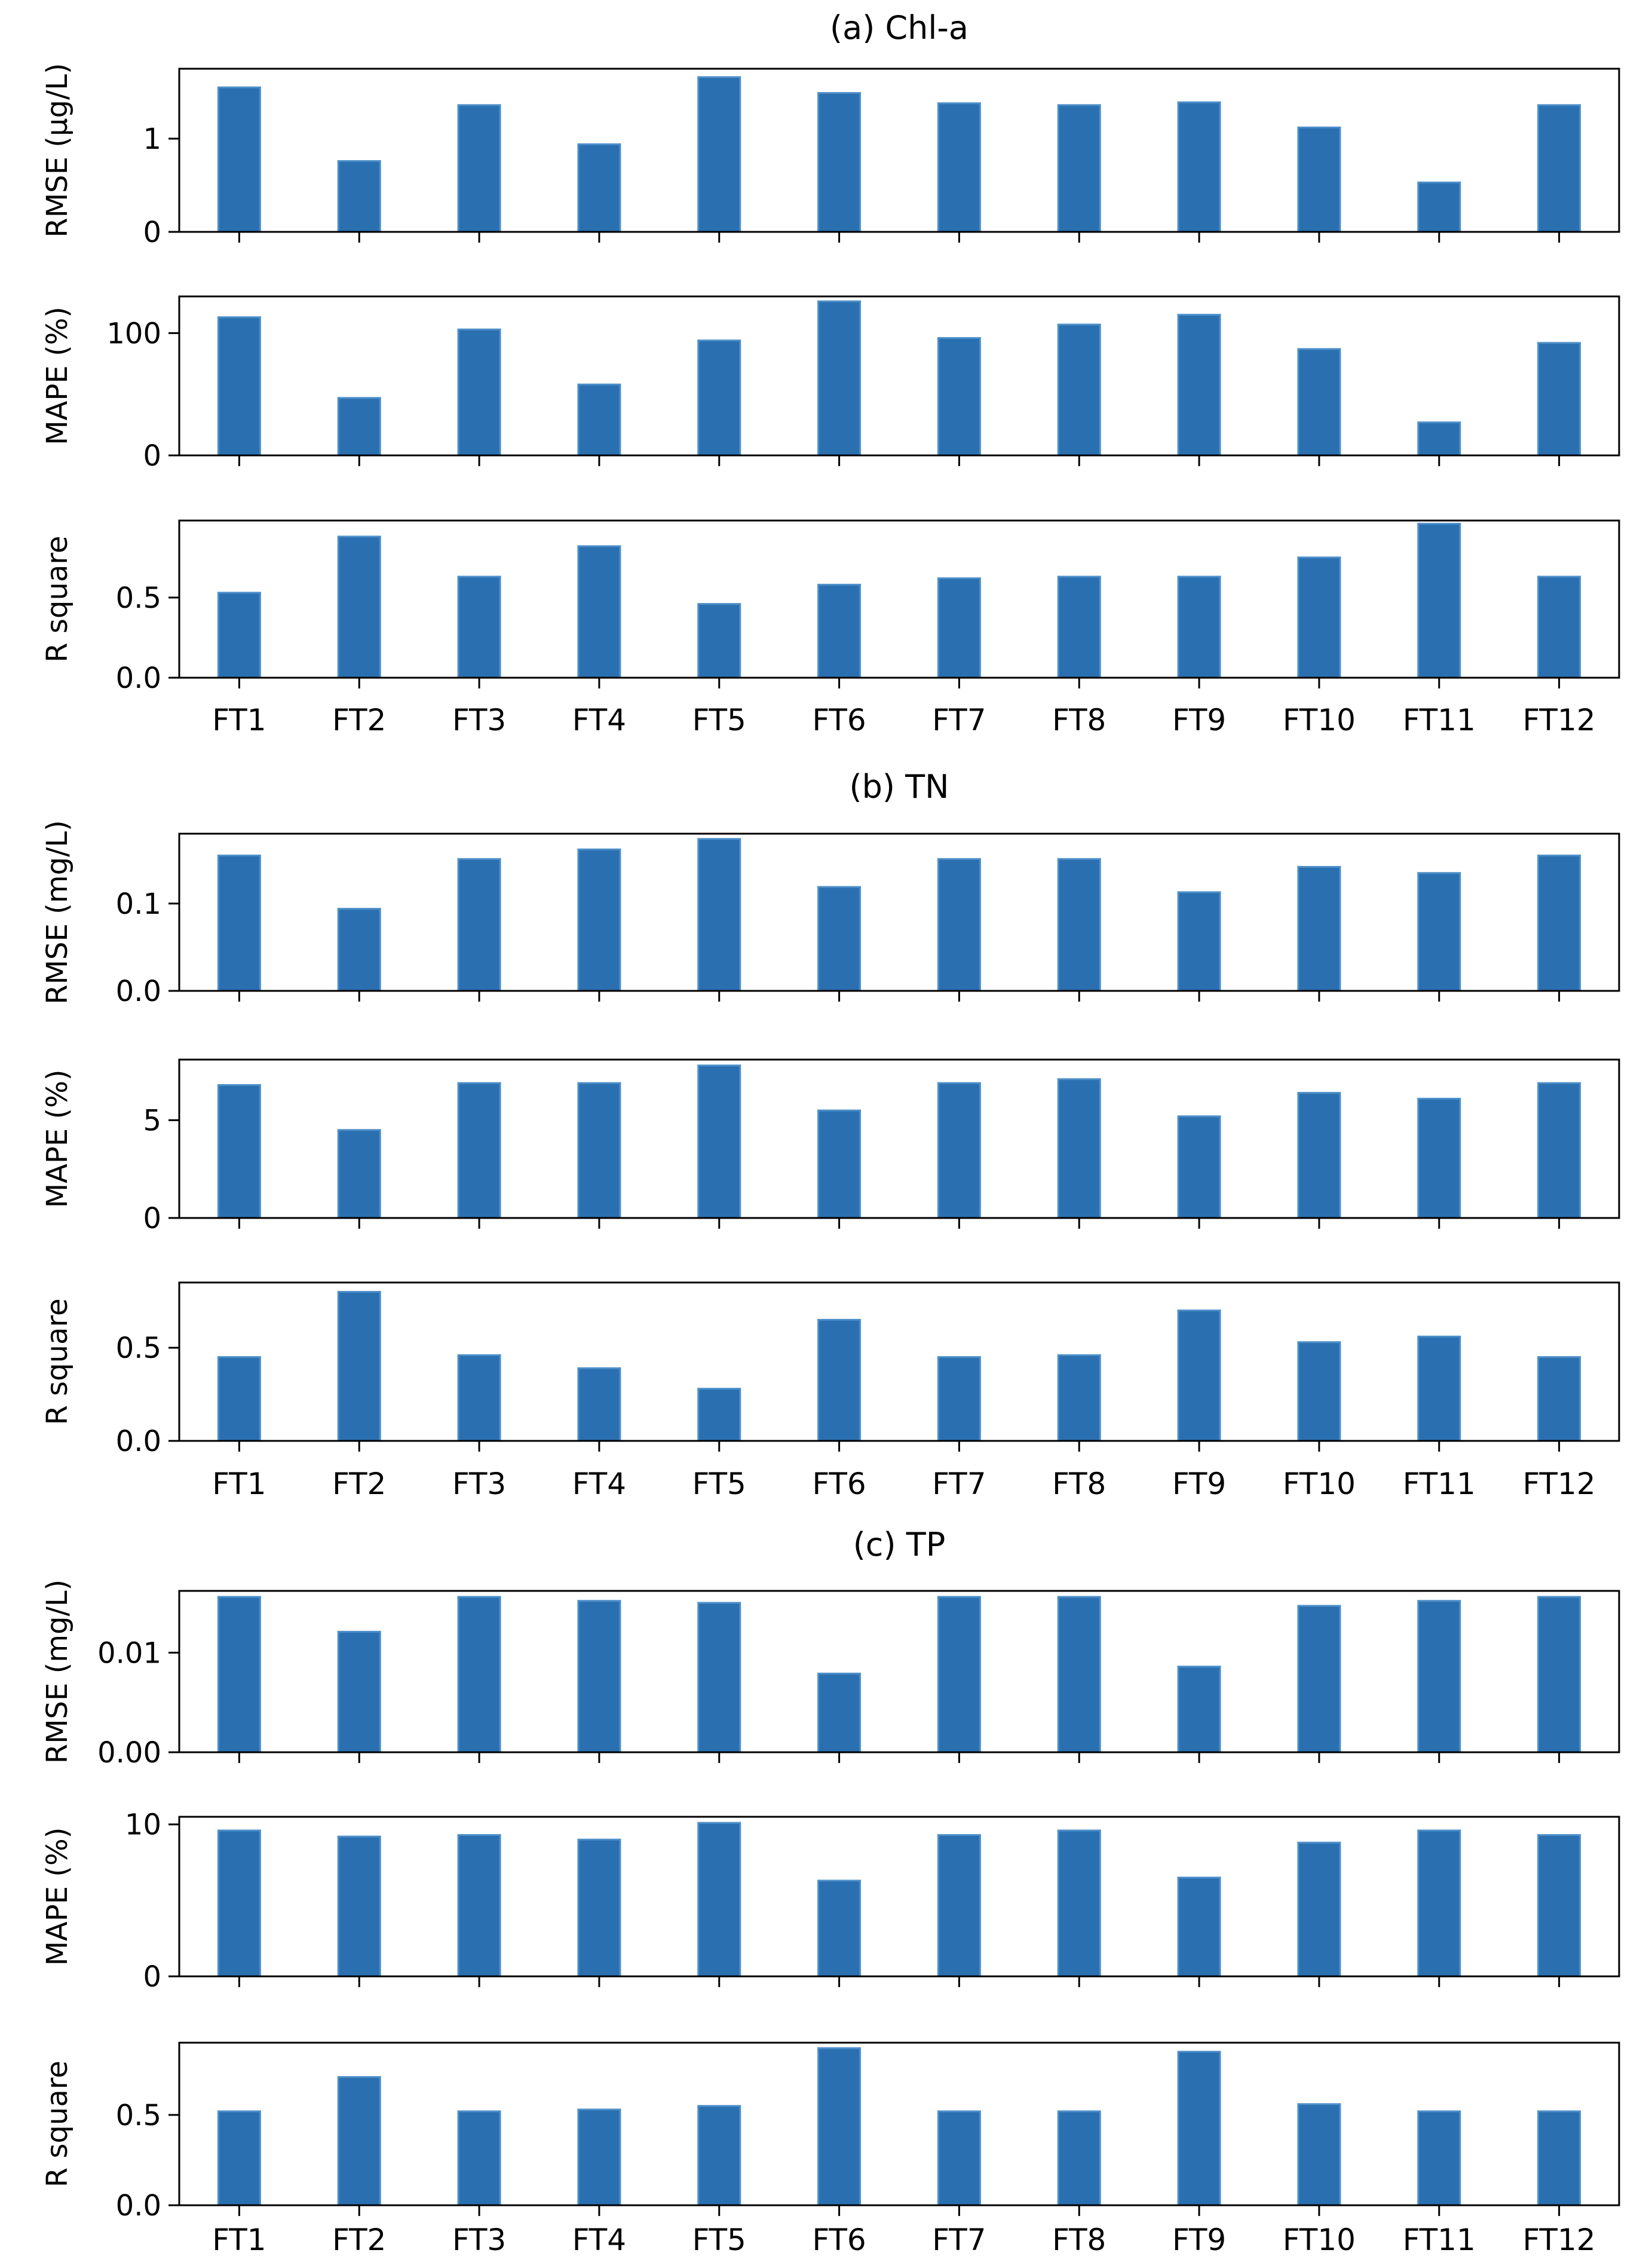 The width and height of the screenshot is (1646, 2268). What do you see at coordinates (152, 1120) in the screenshot?
I see `y-tick-label: 5` at bounding box center [152, 1120].